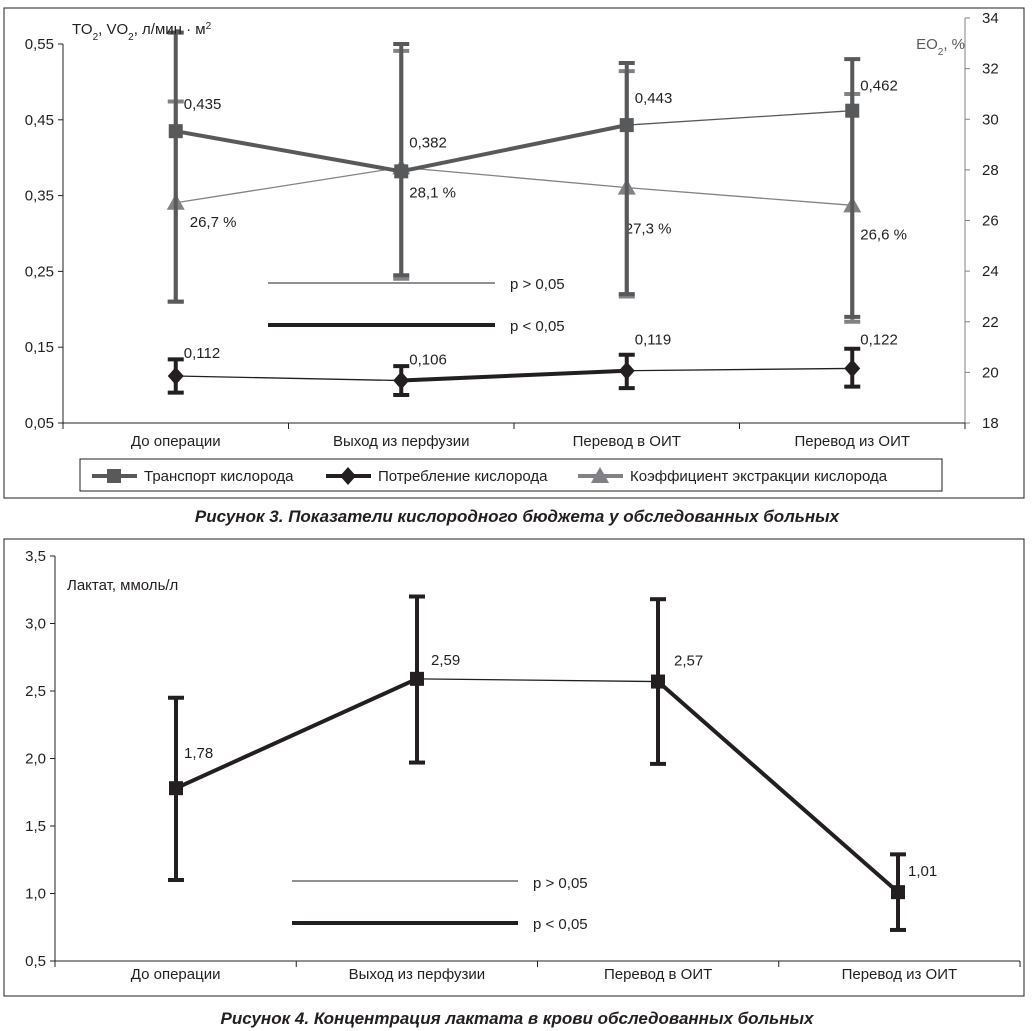  I want to click on y-tick-label: 3,0, so click(35, 624).